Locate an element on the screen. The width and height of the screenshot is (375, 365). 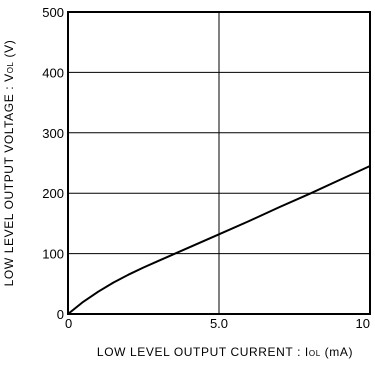
y-tick-label-0: 0 is located at coordinates (60, 314).